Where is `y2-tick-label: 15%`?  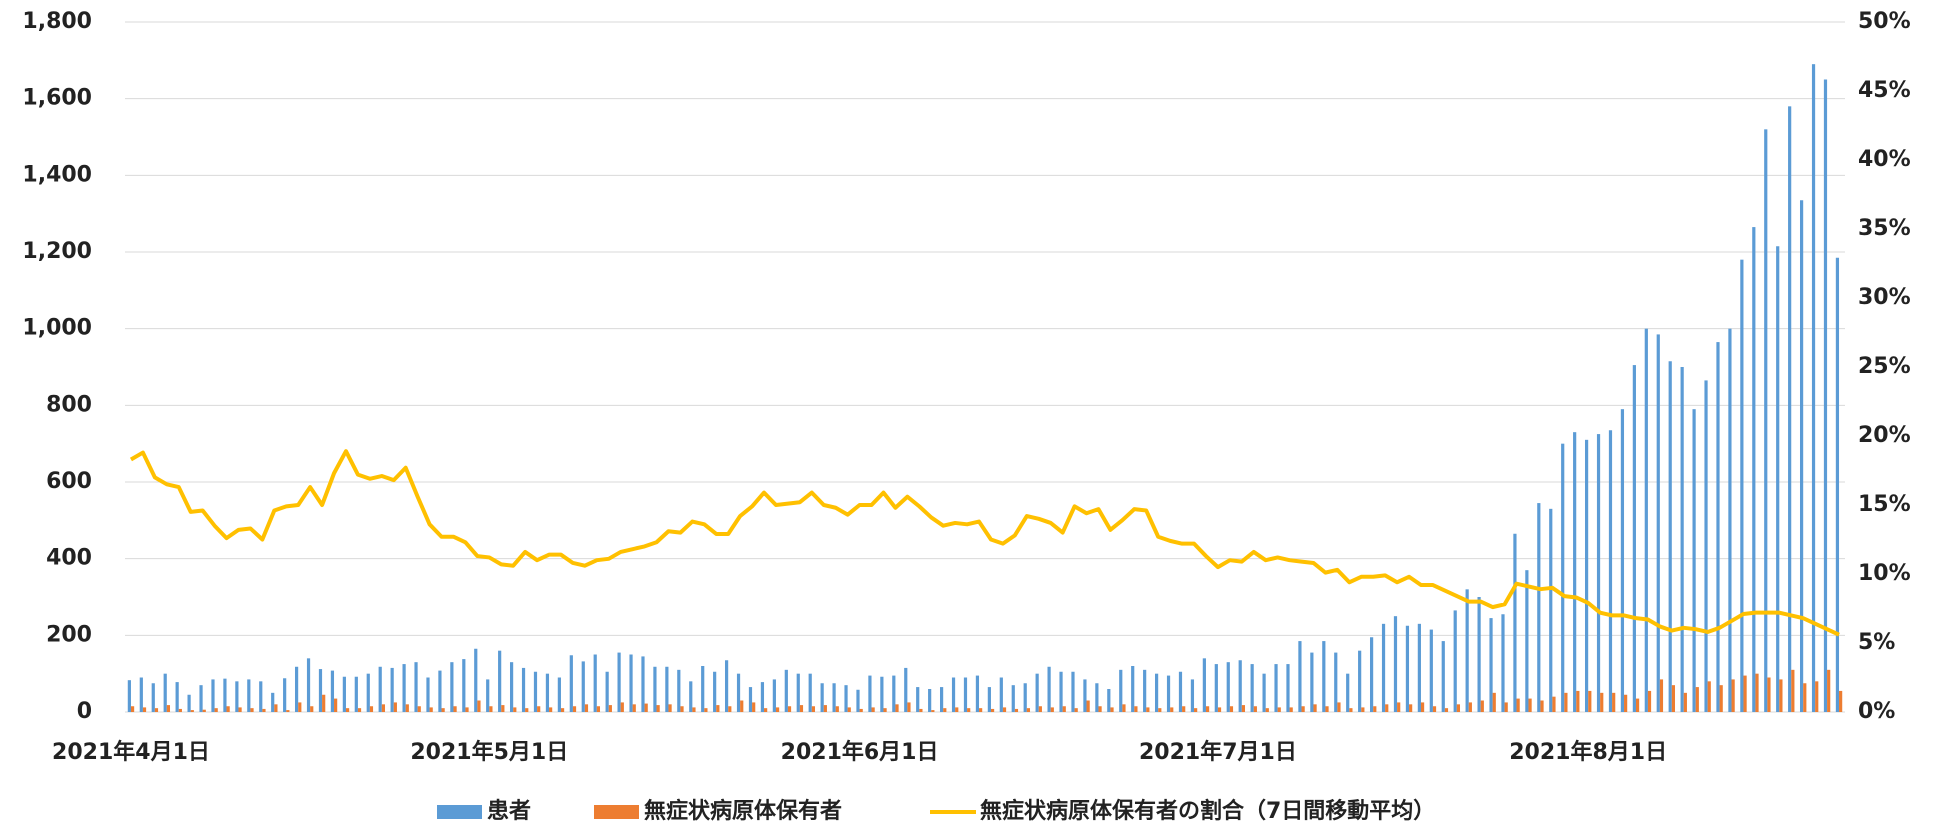 y2-tick-label: 15% is located at coordinates (1884, 504).